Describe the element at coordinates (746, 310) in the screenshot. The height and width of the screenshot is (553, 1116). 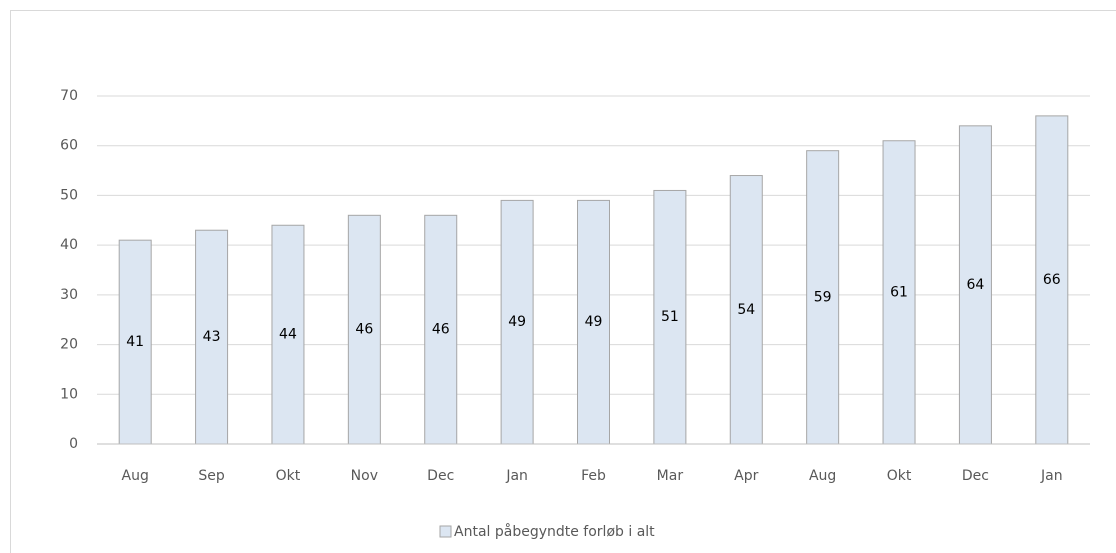
I see `data-label: 54` at that location.